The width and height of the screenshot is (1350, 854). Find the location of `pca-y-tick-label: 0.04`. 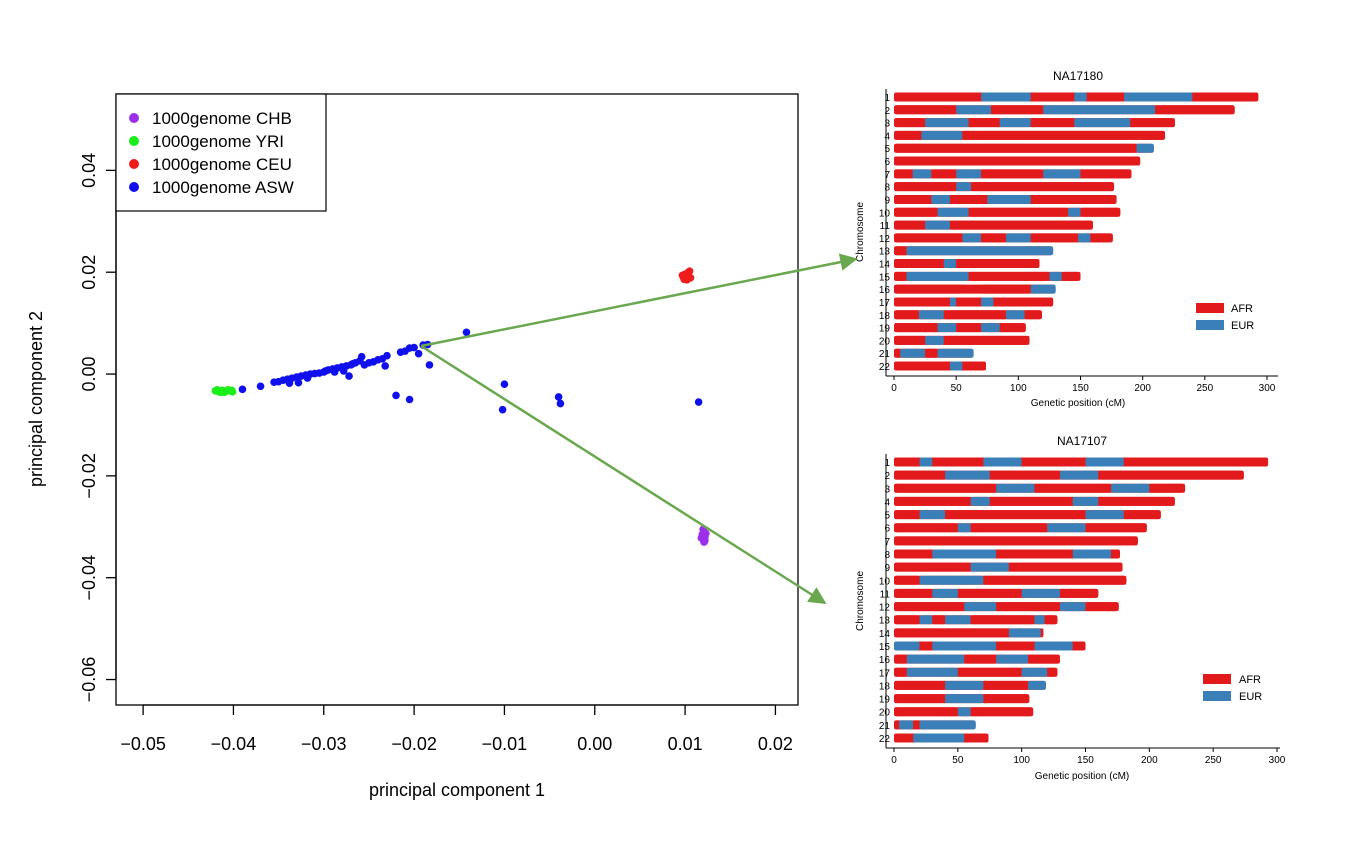

pca-y-tick-label: 0.04 is located at coordinates (89, 170).